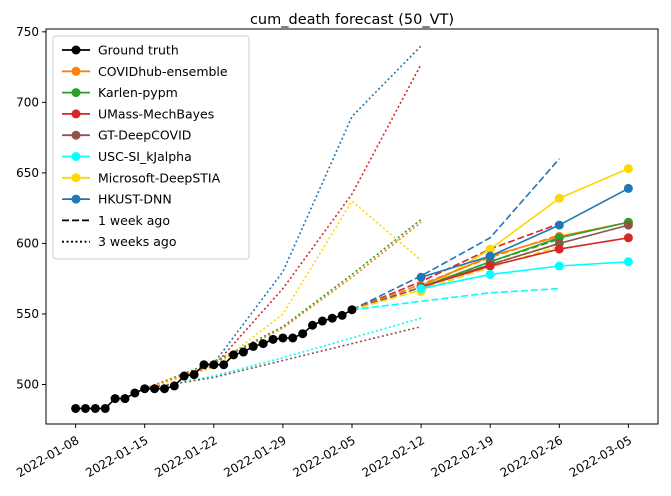  What do you see at coordinates (138, 50) in the screenshot?
I see `legend-label-ground-truth: Ground truth` at bounding box center [138, 50].